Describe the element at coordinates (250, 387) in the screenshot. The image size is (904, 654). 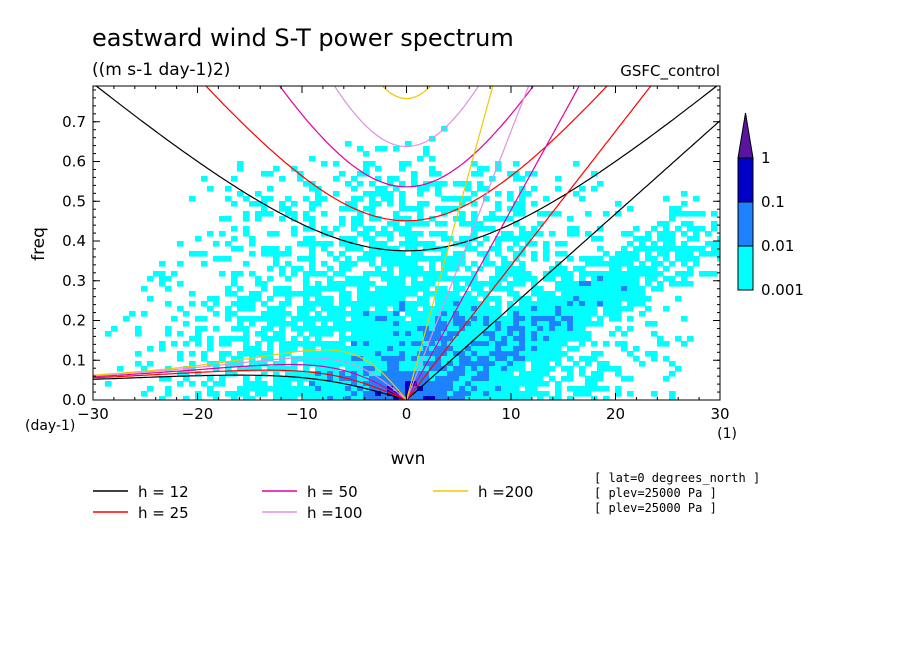
I see `rossby-curve` at that location.